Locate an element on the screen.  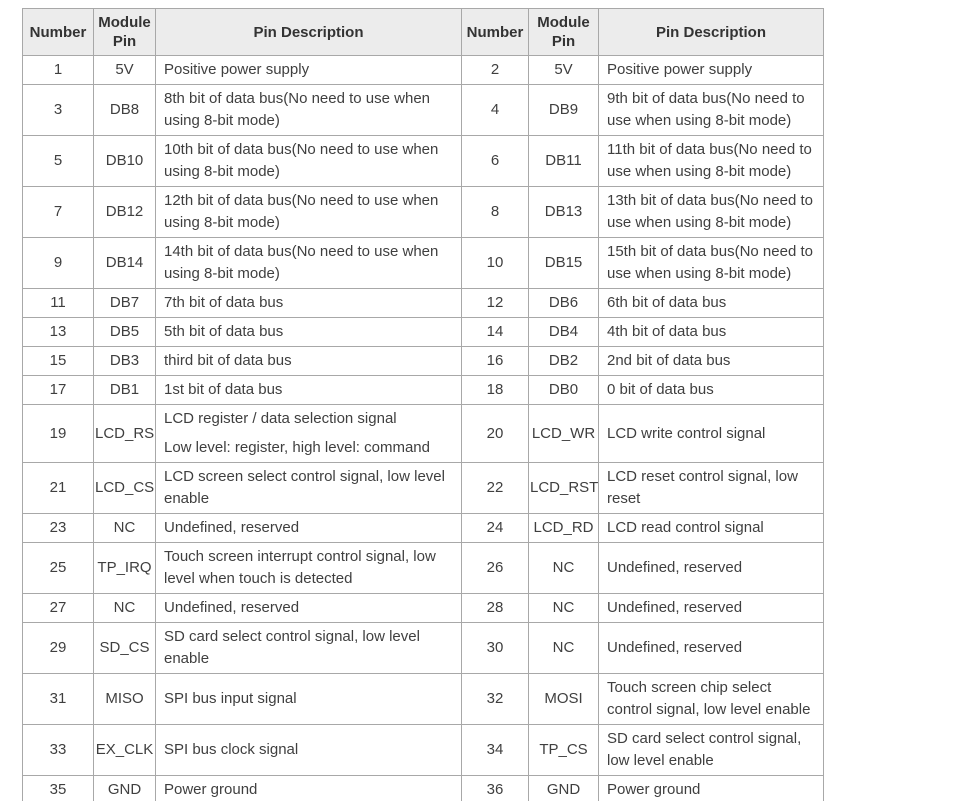
pin-number-right: 34 is located at coordinates (495, 750).